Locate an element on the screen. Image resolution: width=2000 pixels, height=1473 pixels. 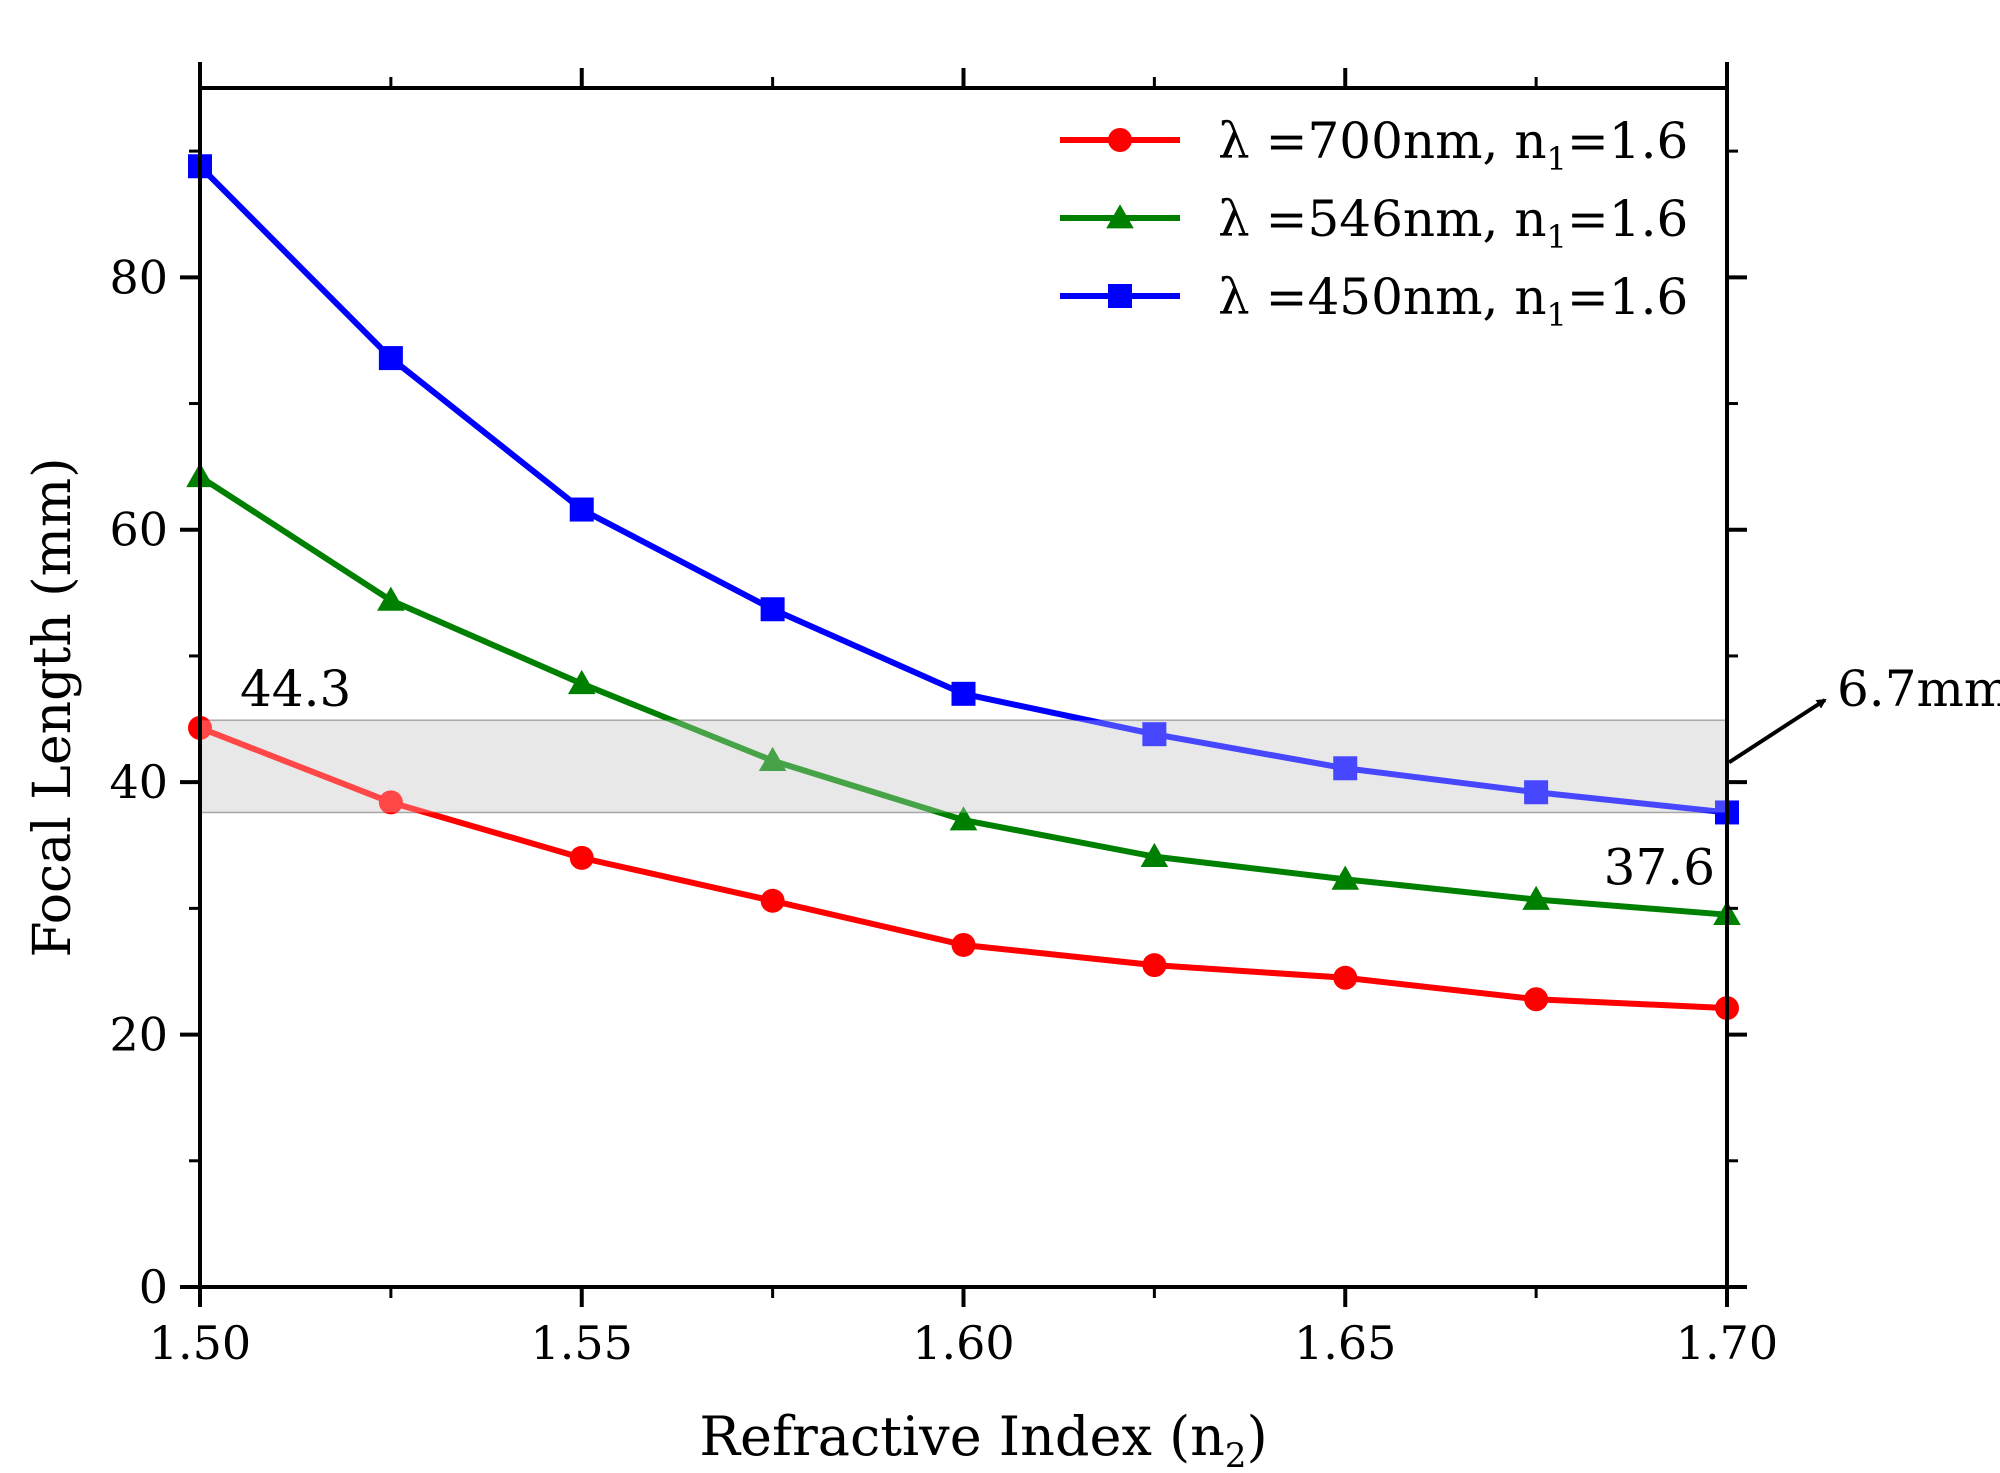
x-tick-label-1: 1.55 is located at coordinates (582, 1343).